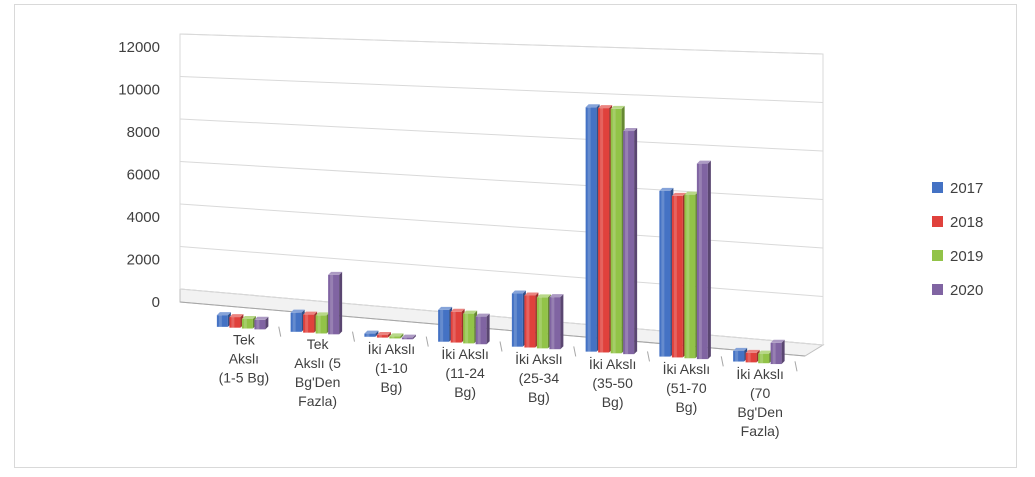  Describe the element at coordinates (391, 367) in the screenshot. I see `x-tick-label: İki Akslı (1-10 Bg)` at that location.